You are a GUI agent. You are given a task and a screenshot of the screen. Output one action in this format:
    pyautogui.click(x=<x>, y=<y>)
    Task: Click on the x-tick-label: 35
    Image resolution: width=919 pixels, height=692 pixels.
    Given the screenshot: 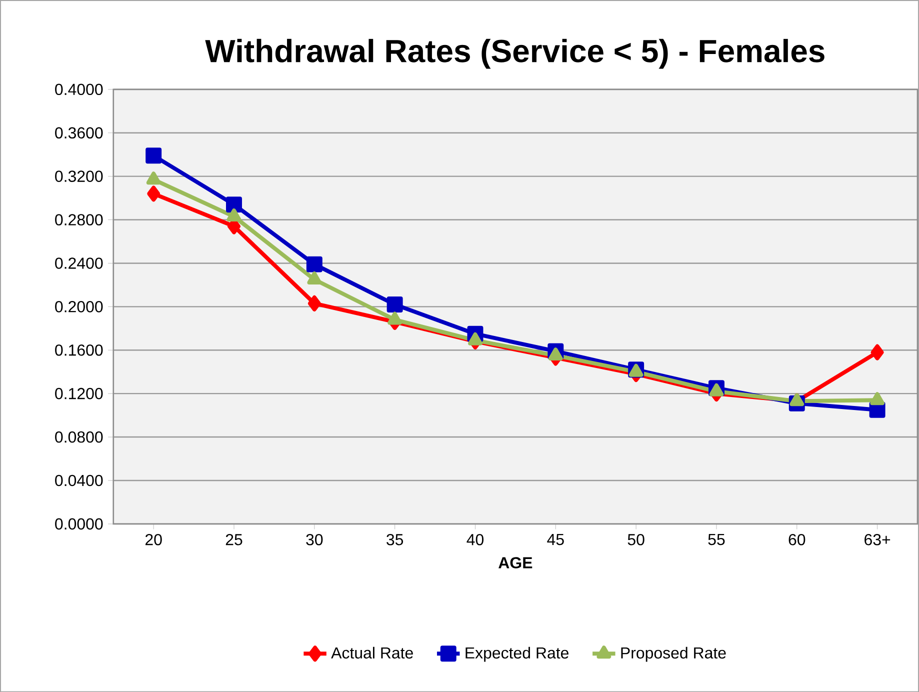 What is the action you would take?
    pyautogui.click(x=395, y=540)
    